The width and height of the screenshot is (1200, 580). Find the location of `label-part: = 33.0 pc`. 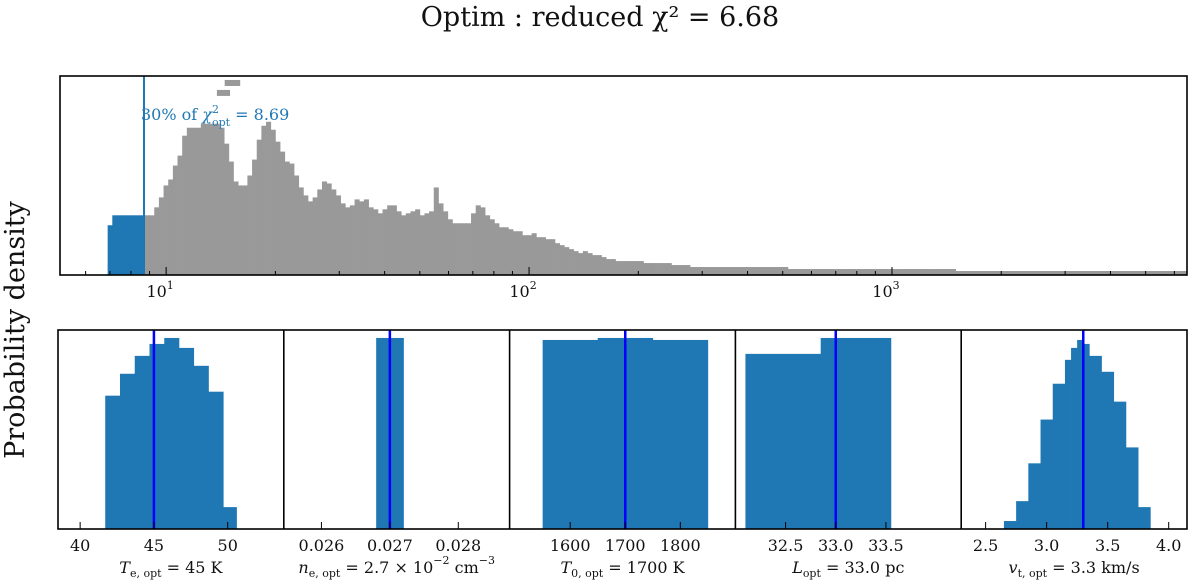

label-part: = 33.0 pc is located at coordinates (863, 567).